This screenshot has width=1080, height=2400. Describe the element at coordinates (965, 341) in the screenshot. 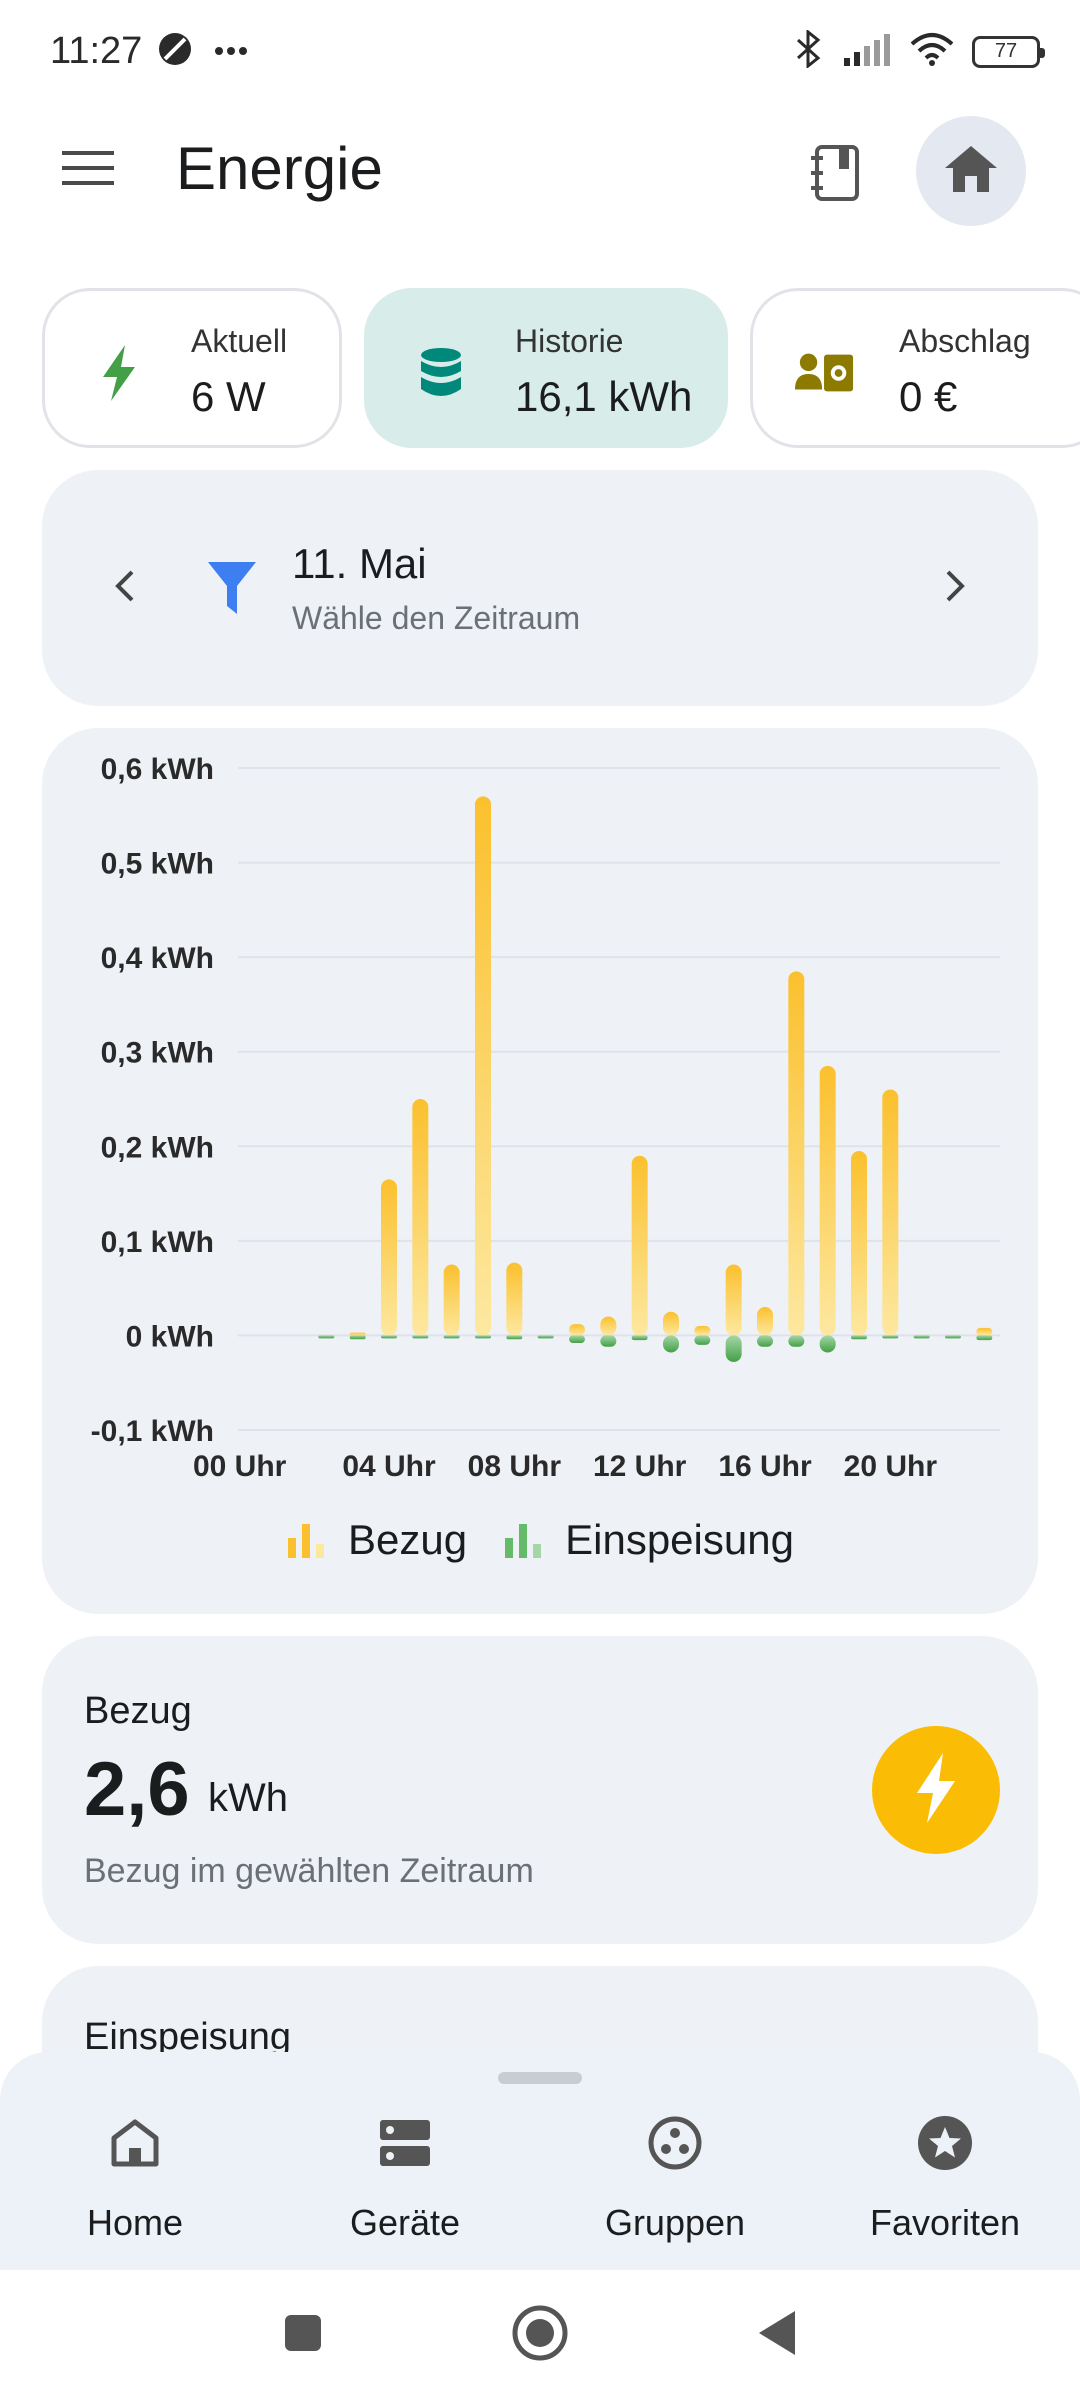

I see `chip-label: Abschlag` at that location.